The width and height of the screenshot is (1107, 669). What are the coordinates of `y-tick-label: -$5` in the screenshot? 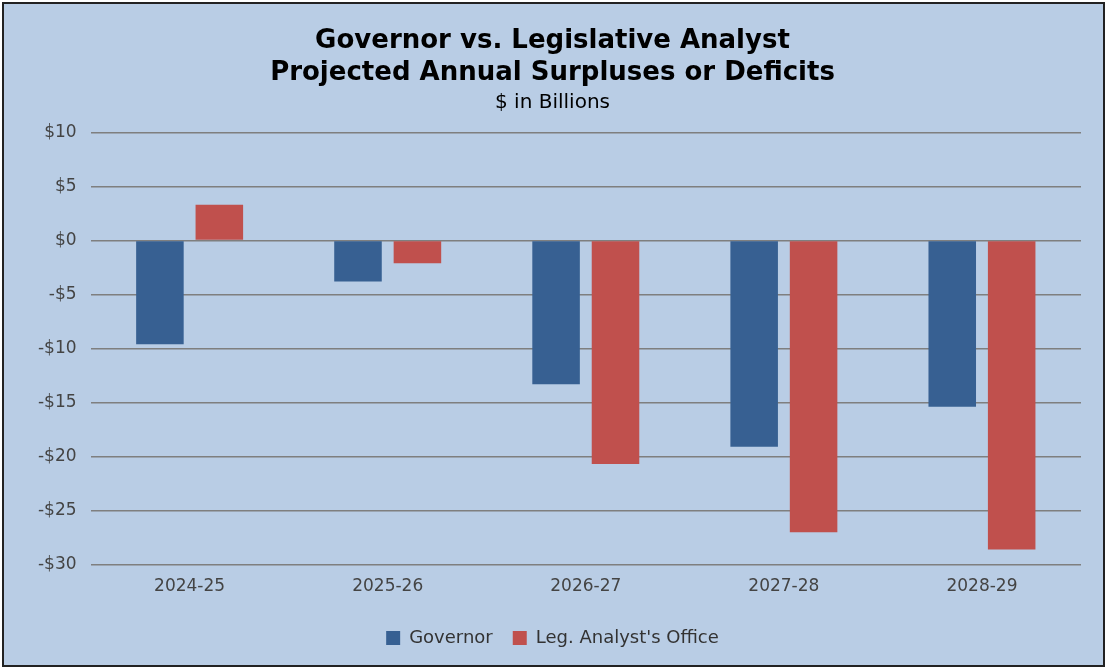 It's located at (62, 292).